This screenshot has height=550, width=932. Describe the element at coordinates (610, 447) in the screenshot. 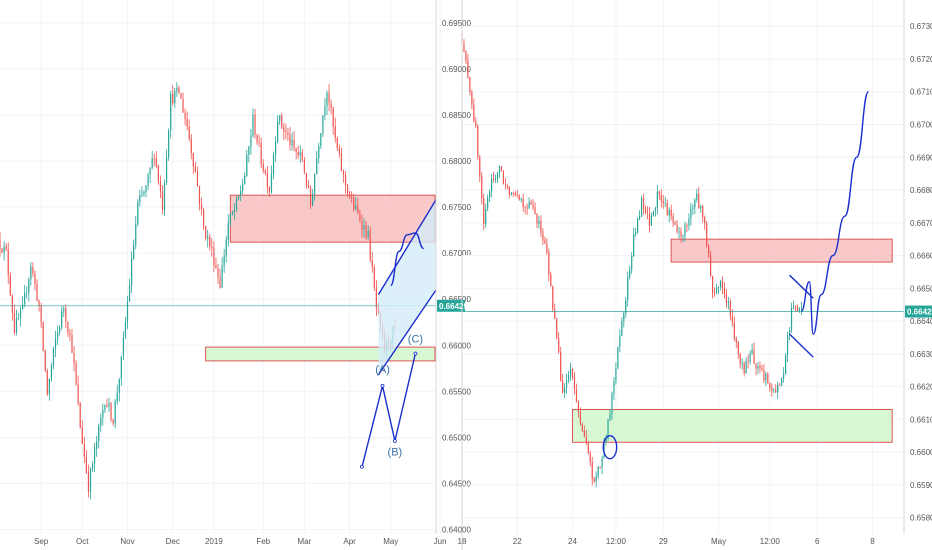

I see `right-circle-marker` at that location.